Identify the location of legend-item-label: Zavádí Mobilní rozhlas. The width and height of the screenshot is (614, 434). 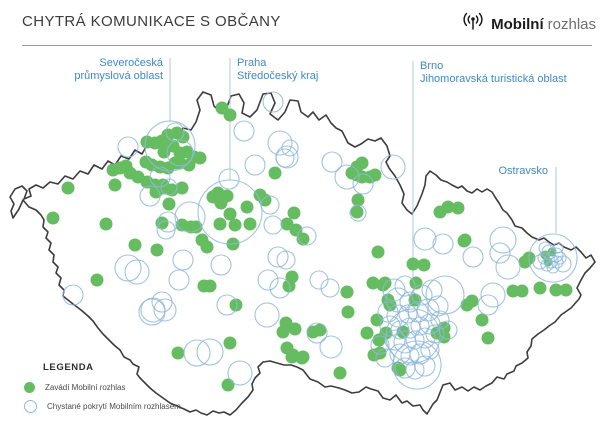
(85, 387).